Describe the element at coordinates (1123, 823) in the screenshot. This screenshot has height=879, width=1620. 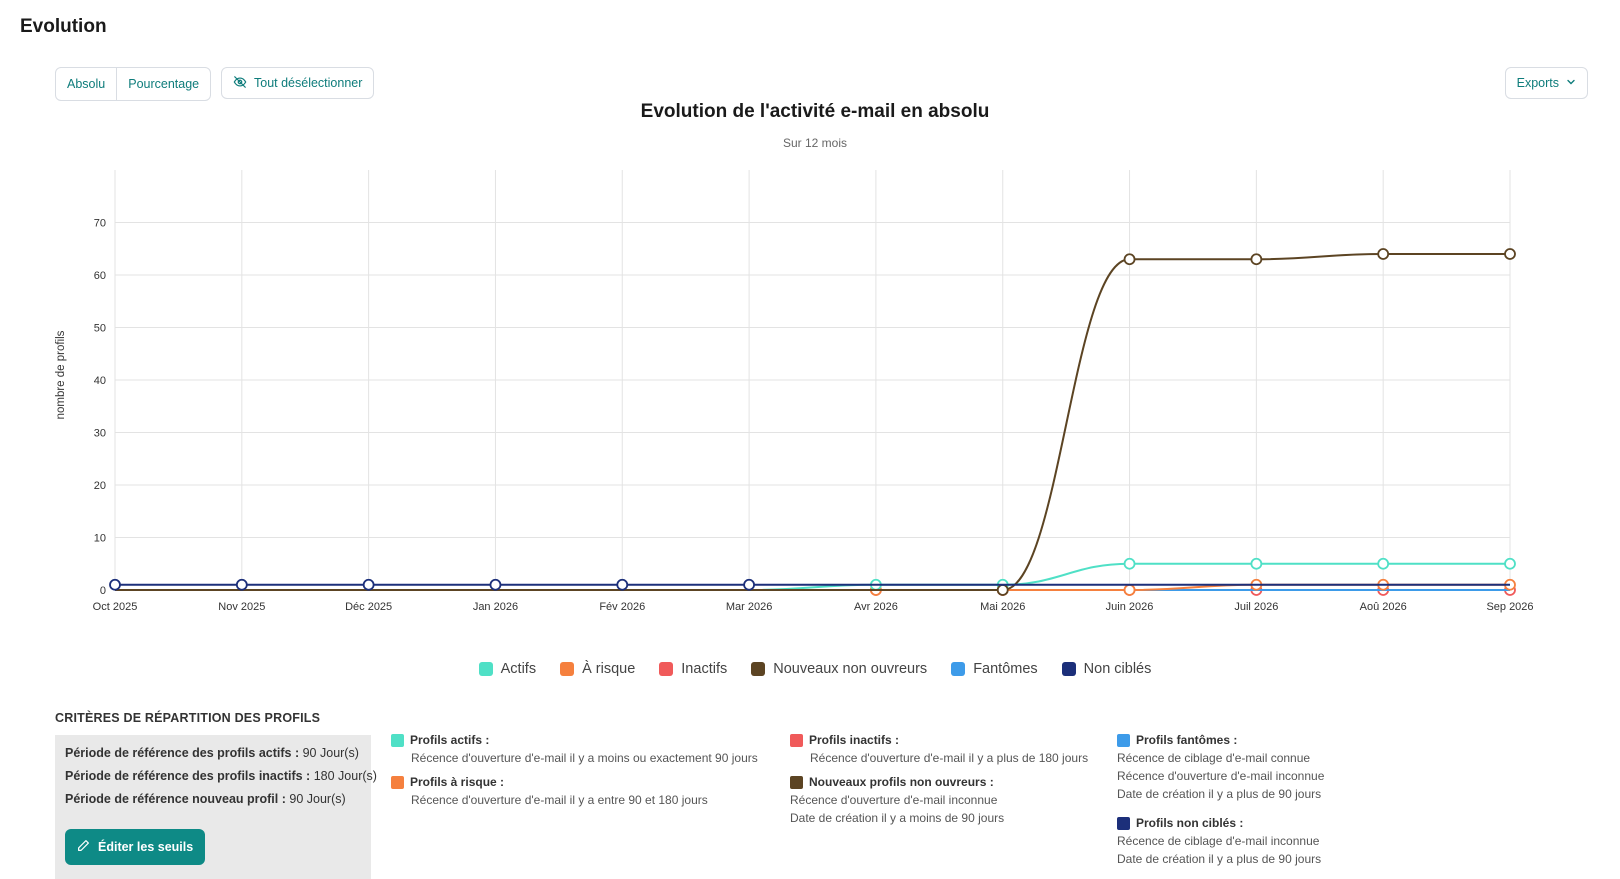
I see `non-cibles-swatch` at that location.